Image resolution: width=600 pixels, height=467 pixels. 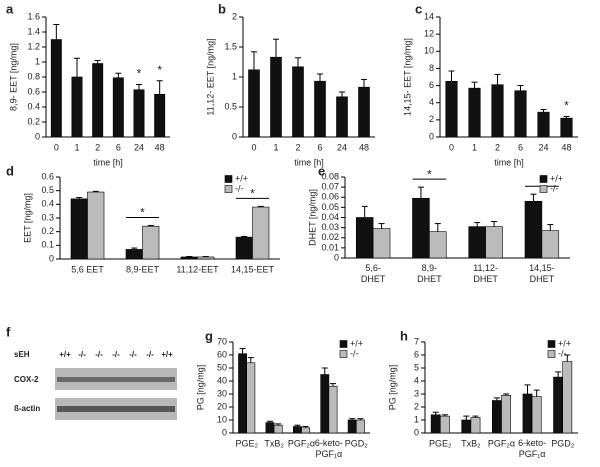 What do you see at coordinates (431, 119) in the screenshot?
I see `y-tick-label: 2` at bounding box center [431, 119].